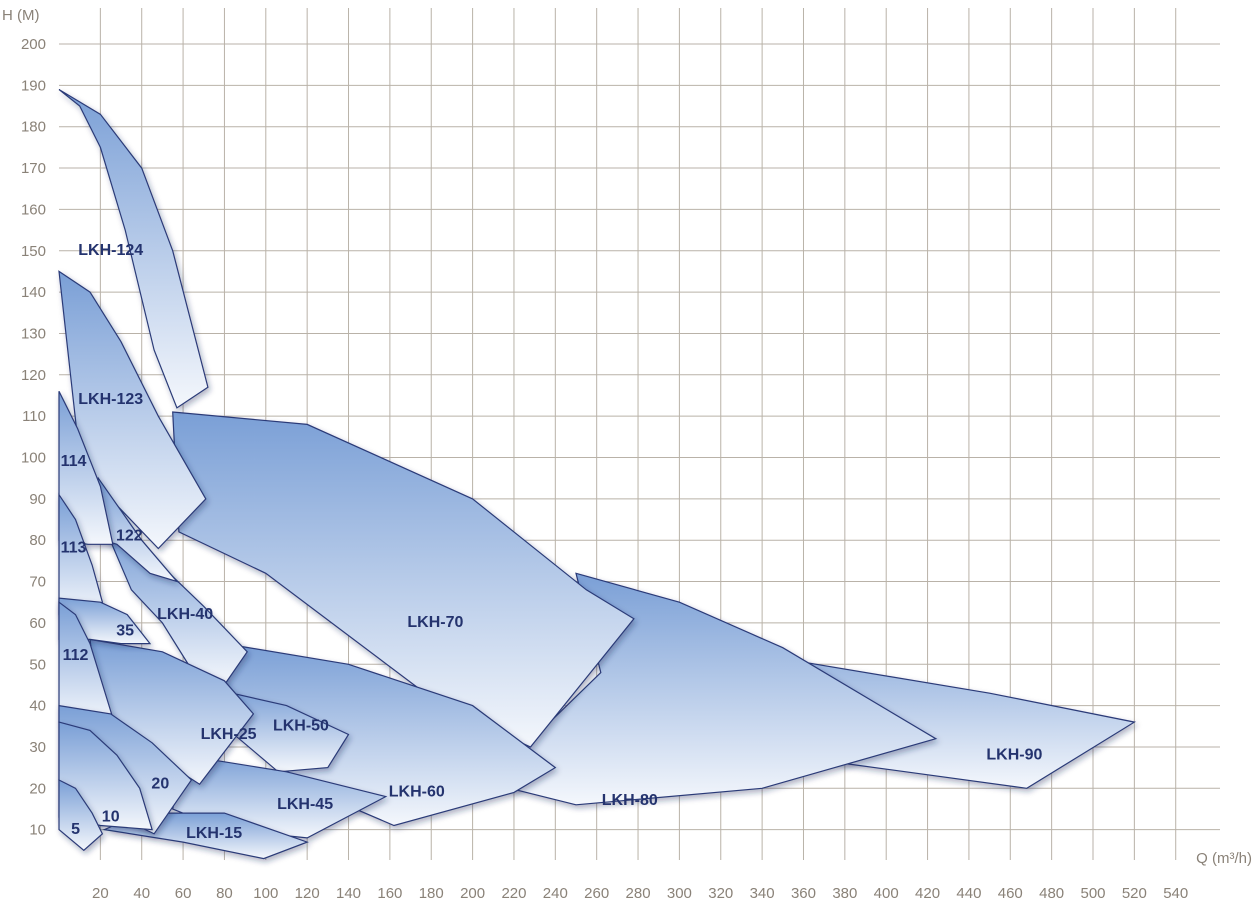 The width and height of the screenshot is (1259, 905). Describe the element at coordinates (33, 292) in the screenshot. I see `y-tick-label: 140` at that location.